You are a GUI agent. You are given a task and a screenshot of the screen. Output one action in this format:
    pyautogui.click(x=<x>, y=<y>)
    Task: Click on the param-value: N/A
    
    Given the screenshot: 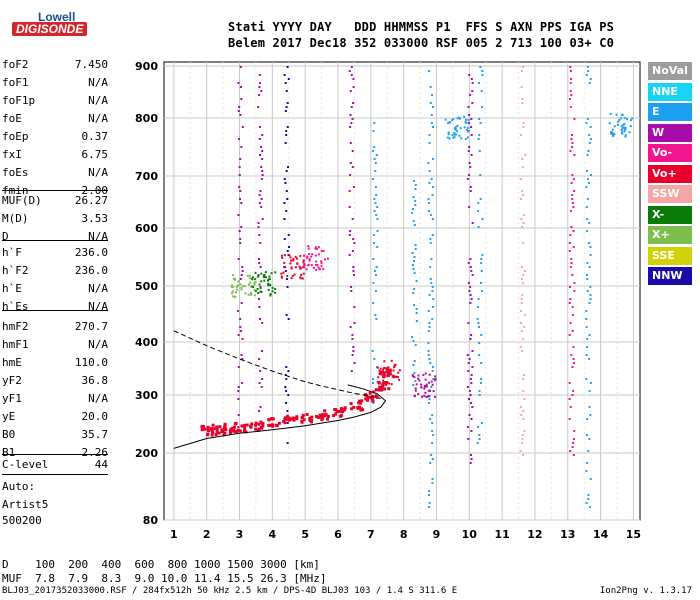 What is the action you would take?
    pyautogui.click(x=98, y=82)
    